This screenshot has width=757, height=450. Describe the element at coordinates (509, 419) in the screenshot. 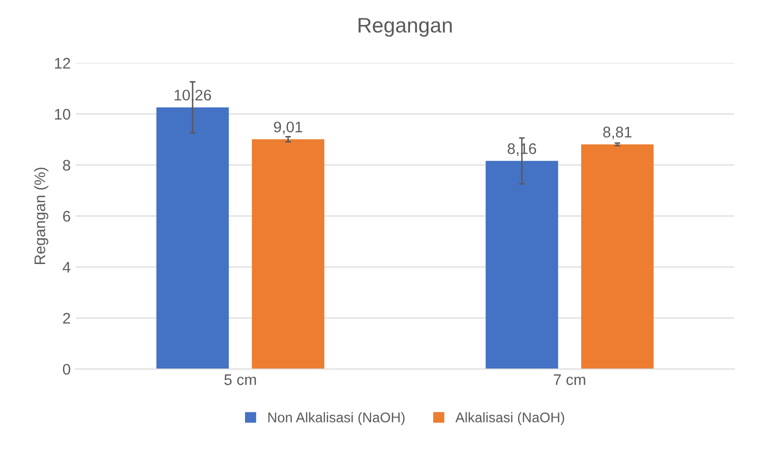

I see `legend-label: Alkalisasi (NaOH)` at that location.